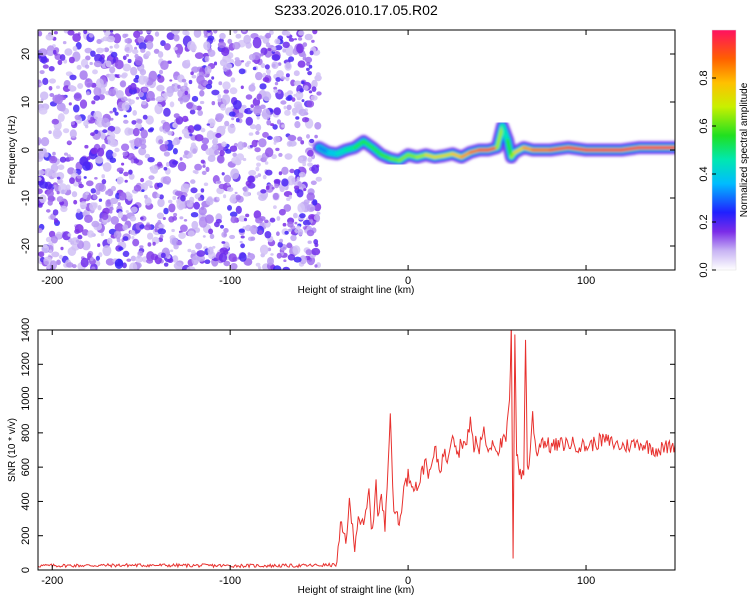 The image size is (750, 600). I want to click on x-tick-label: 0, so click(408, 281).